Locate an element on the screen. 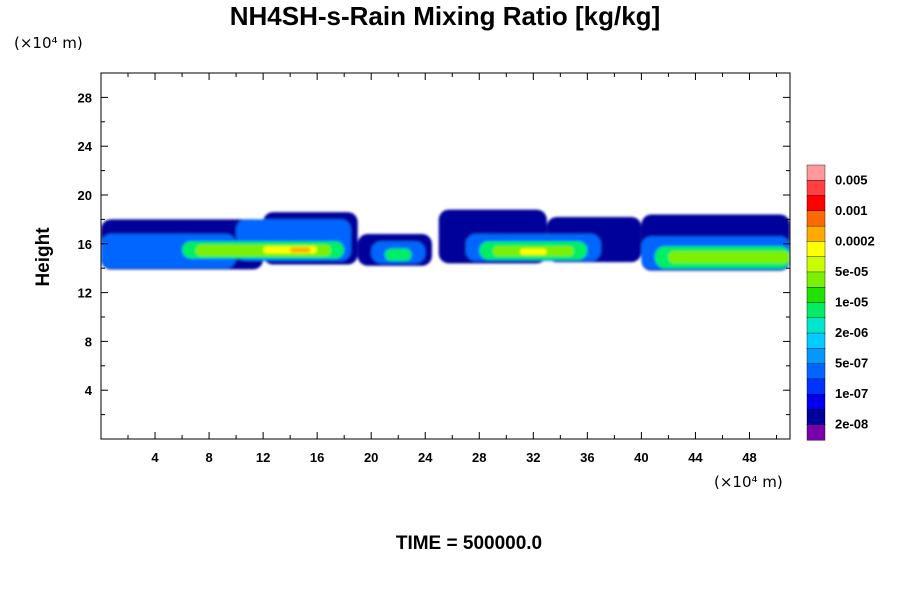  x-tick-label: 36 is located at coordinates (587, 457).